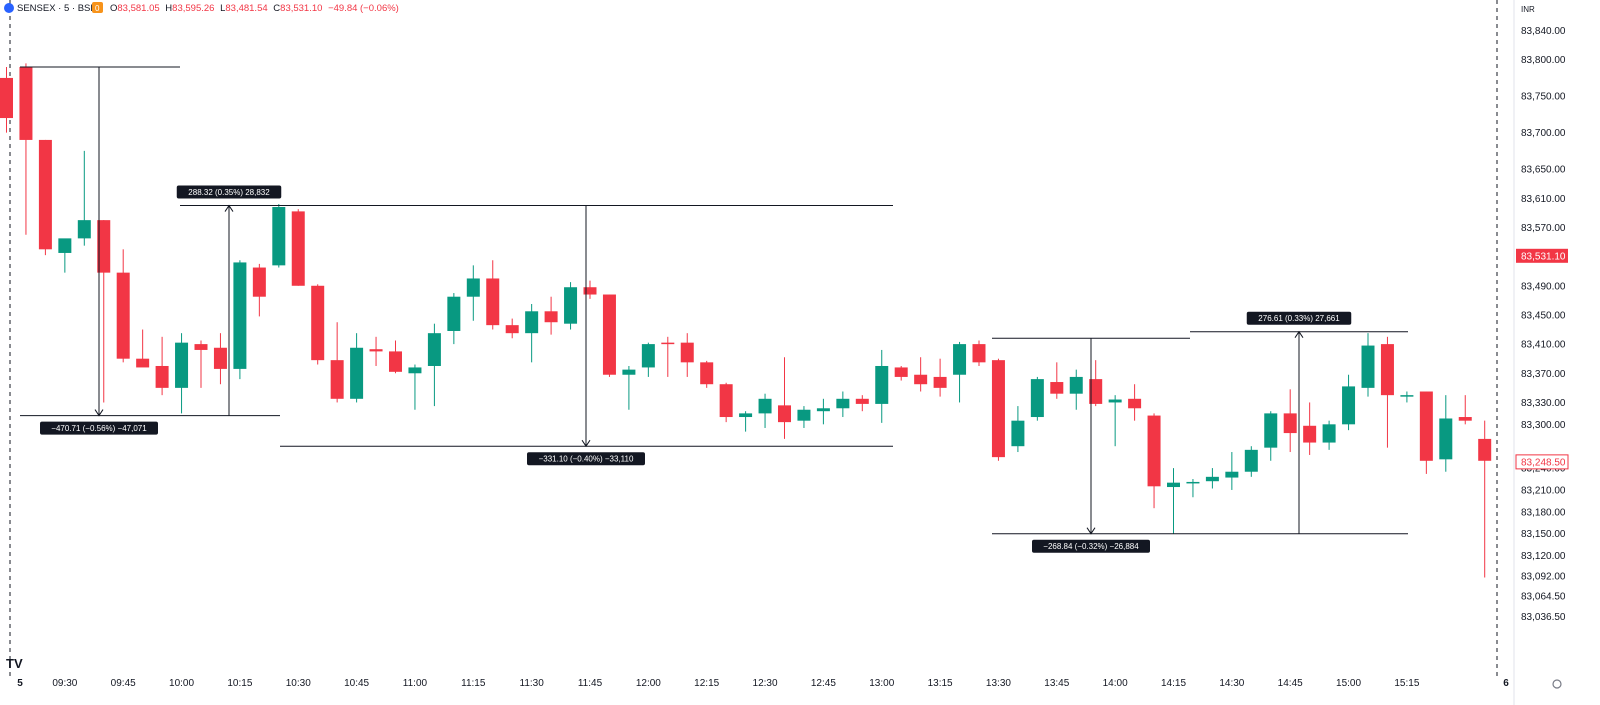 This screenshot has width=1600, height=705. What do you see at coordinates (168, 8) in the screenshot?
I see `ohlc-h-label: H` at bounding box center [168, 8].